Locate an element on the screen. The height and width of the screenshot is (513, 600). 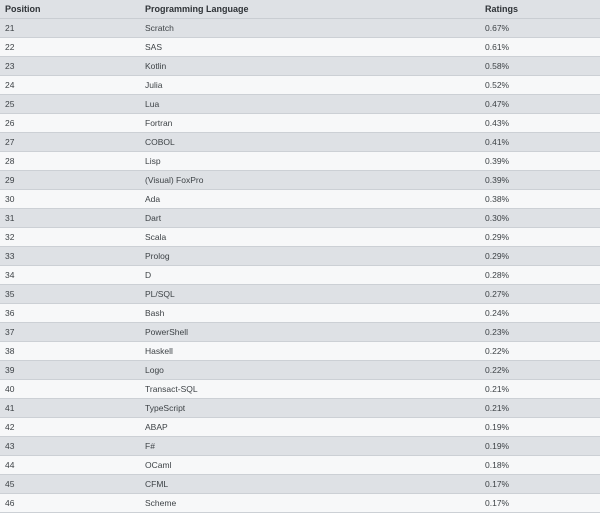
position-cell: 43 is located at coordinates (71, 446).